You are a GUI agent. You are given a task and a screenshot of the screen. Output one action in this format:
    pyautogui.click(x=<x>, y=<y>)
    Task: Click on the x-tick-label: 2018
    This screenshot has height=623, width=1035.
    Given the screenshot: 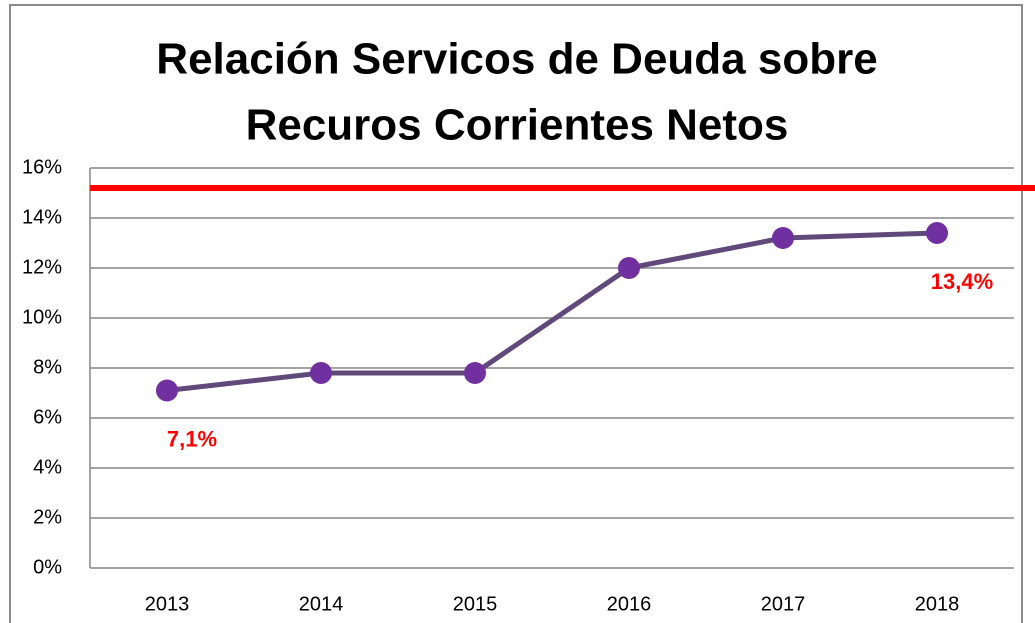 What is the action you would take?
    pyautogui.click(x=937, y=604)
    